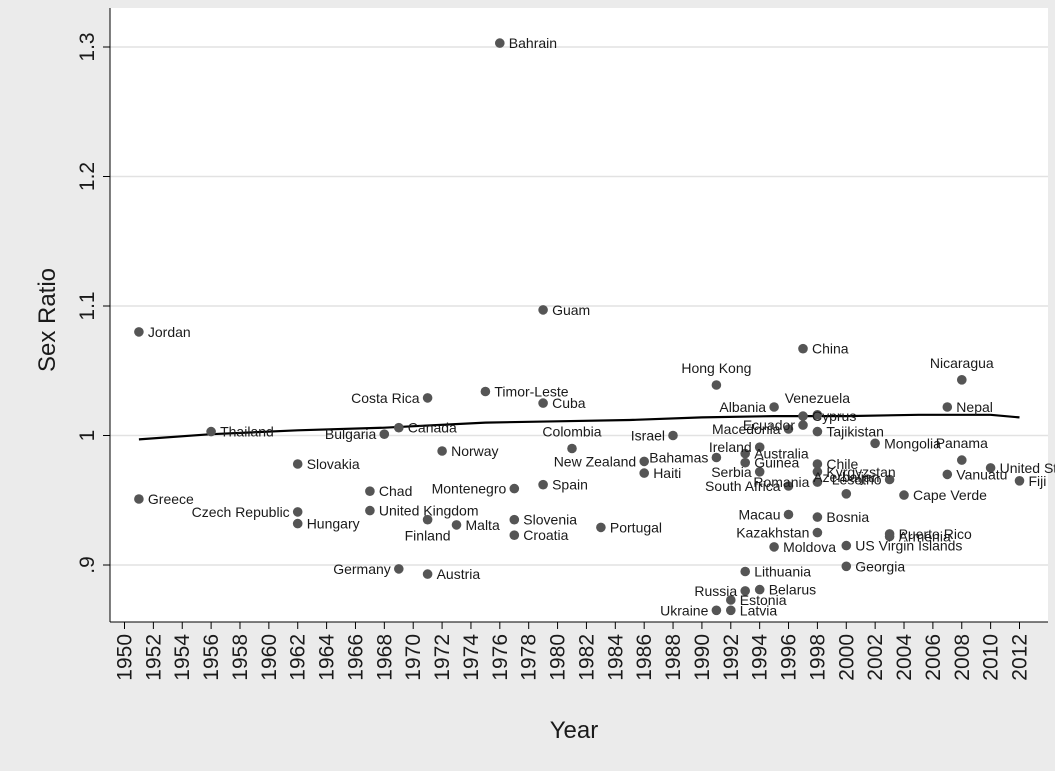 Image resolution: width=1055 pixels, height=771 pixels. Describe the element at coordinates (586, 657) in the screenshot. I see `x-tick-label: 1982` at that location.